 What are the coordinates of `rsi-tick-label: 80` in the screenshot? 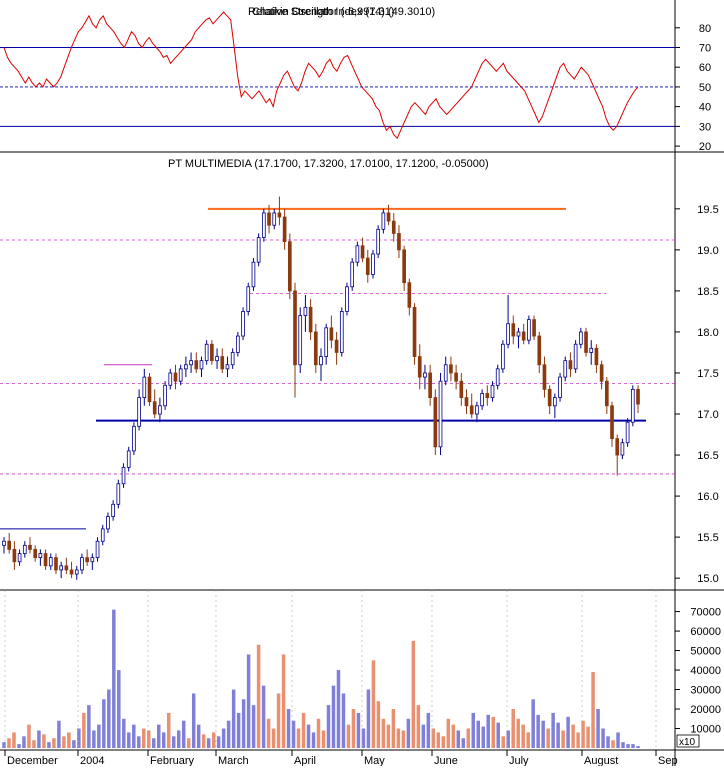 It's located at (705, 29).